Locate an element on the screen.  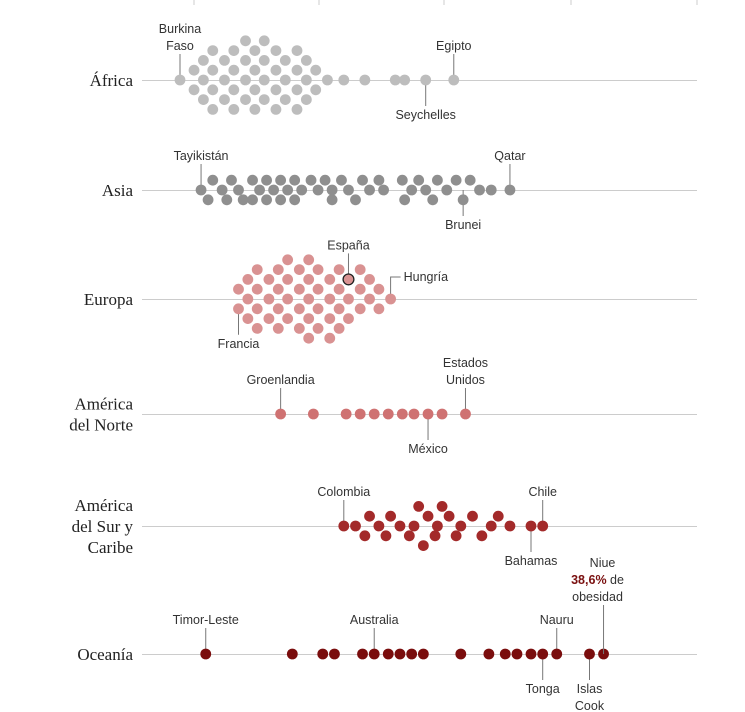
country-label: Egipto is located at coordinates (453, 46).